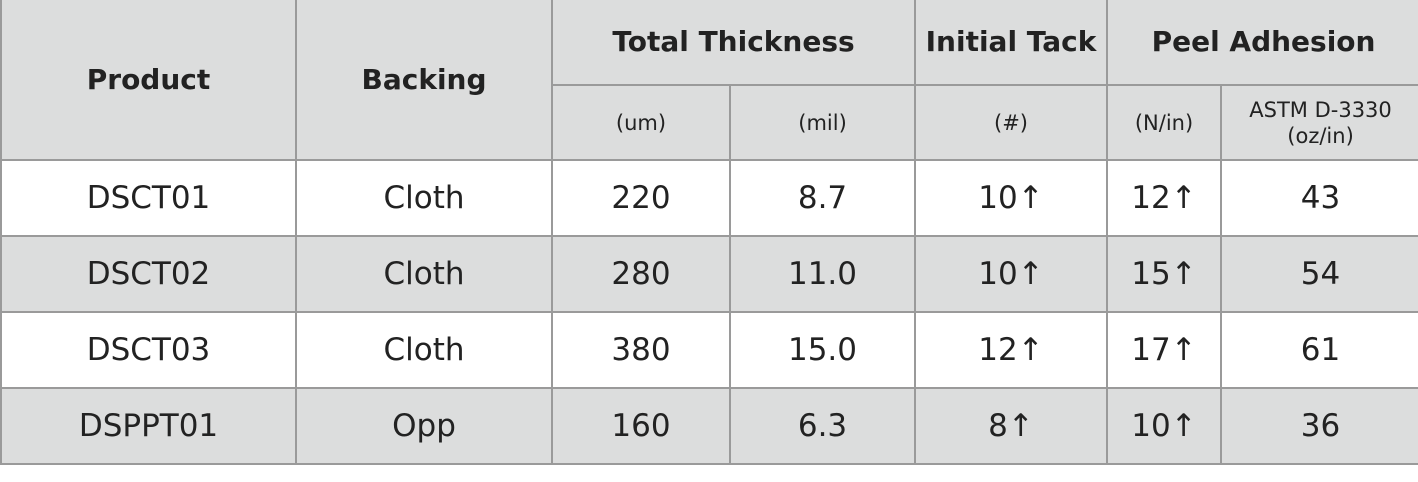  I want to click on table-cell: 15.0, so click(822, 350).